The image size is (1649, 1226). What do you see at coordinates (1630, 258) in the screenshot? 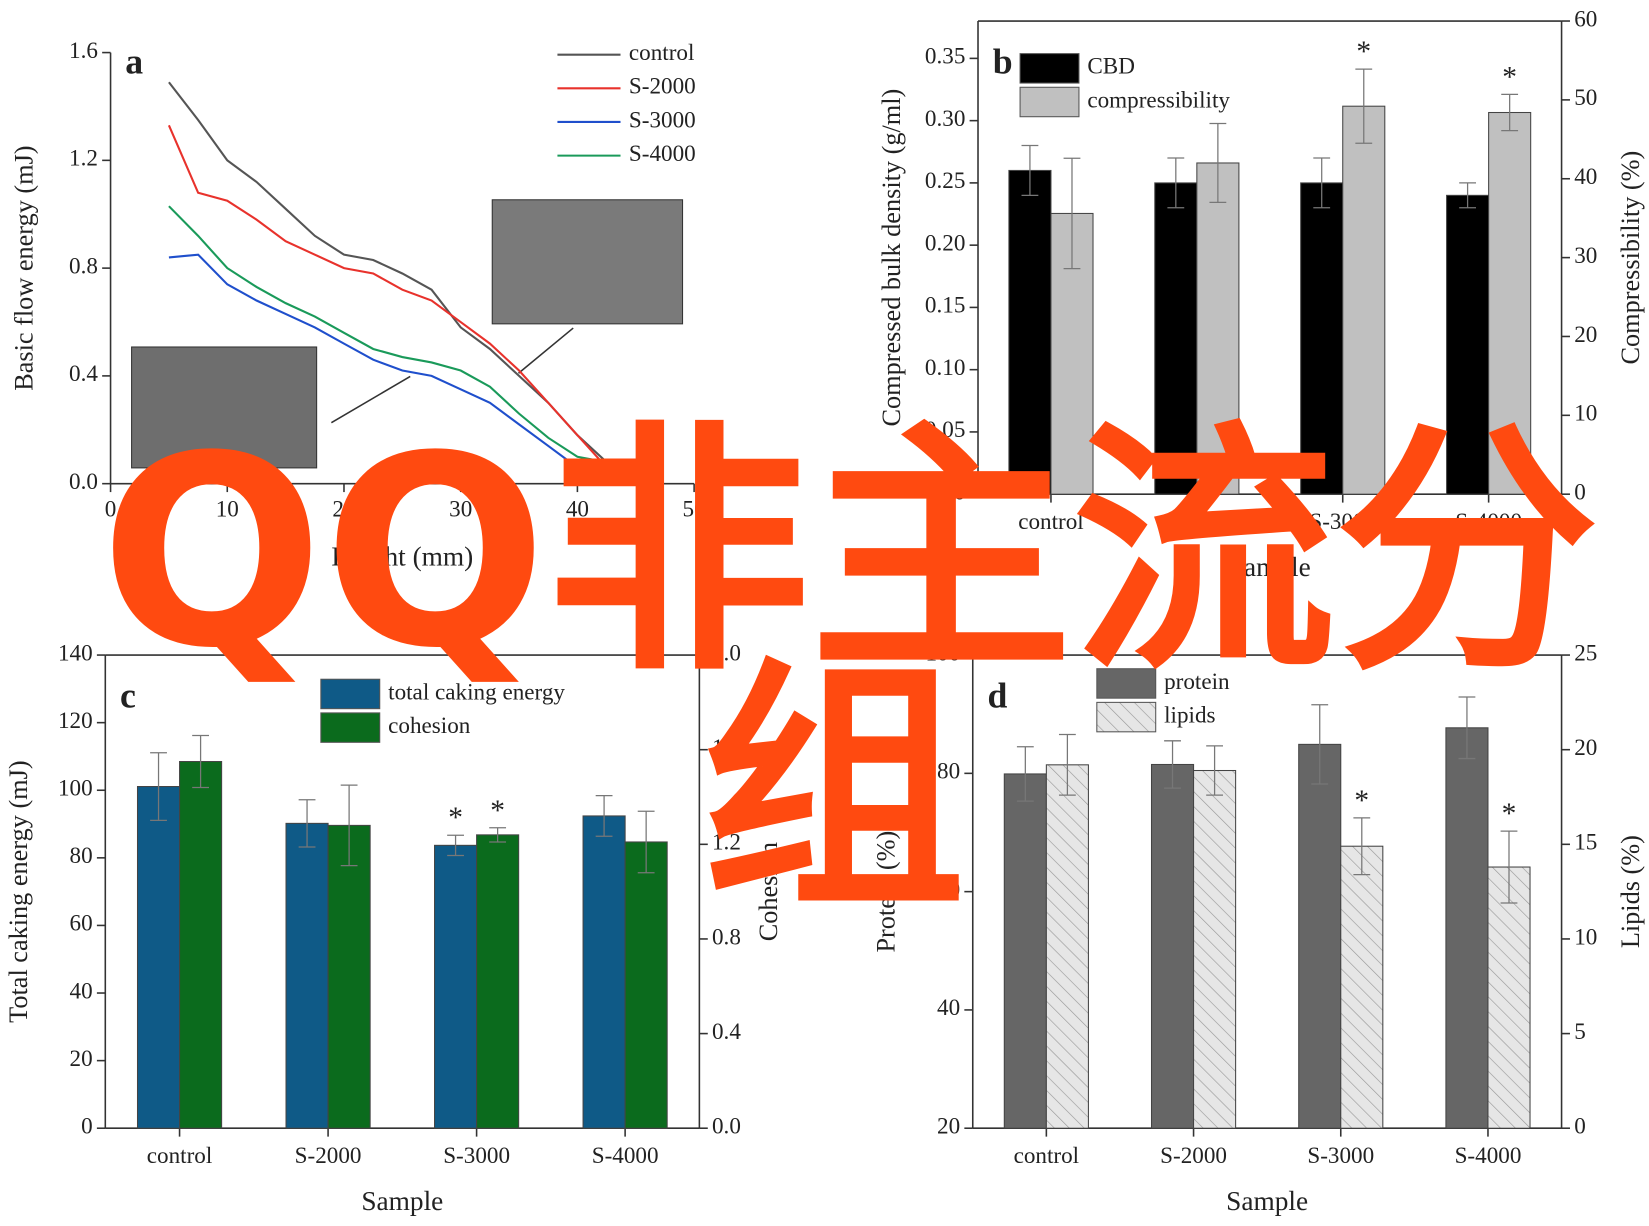
I see `y2-axis-label: Compressibility (%)` at bounding box center [1630, 258].